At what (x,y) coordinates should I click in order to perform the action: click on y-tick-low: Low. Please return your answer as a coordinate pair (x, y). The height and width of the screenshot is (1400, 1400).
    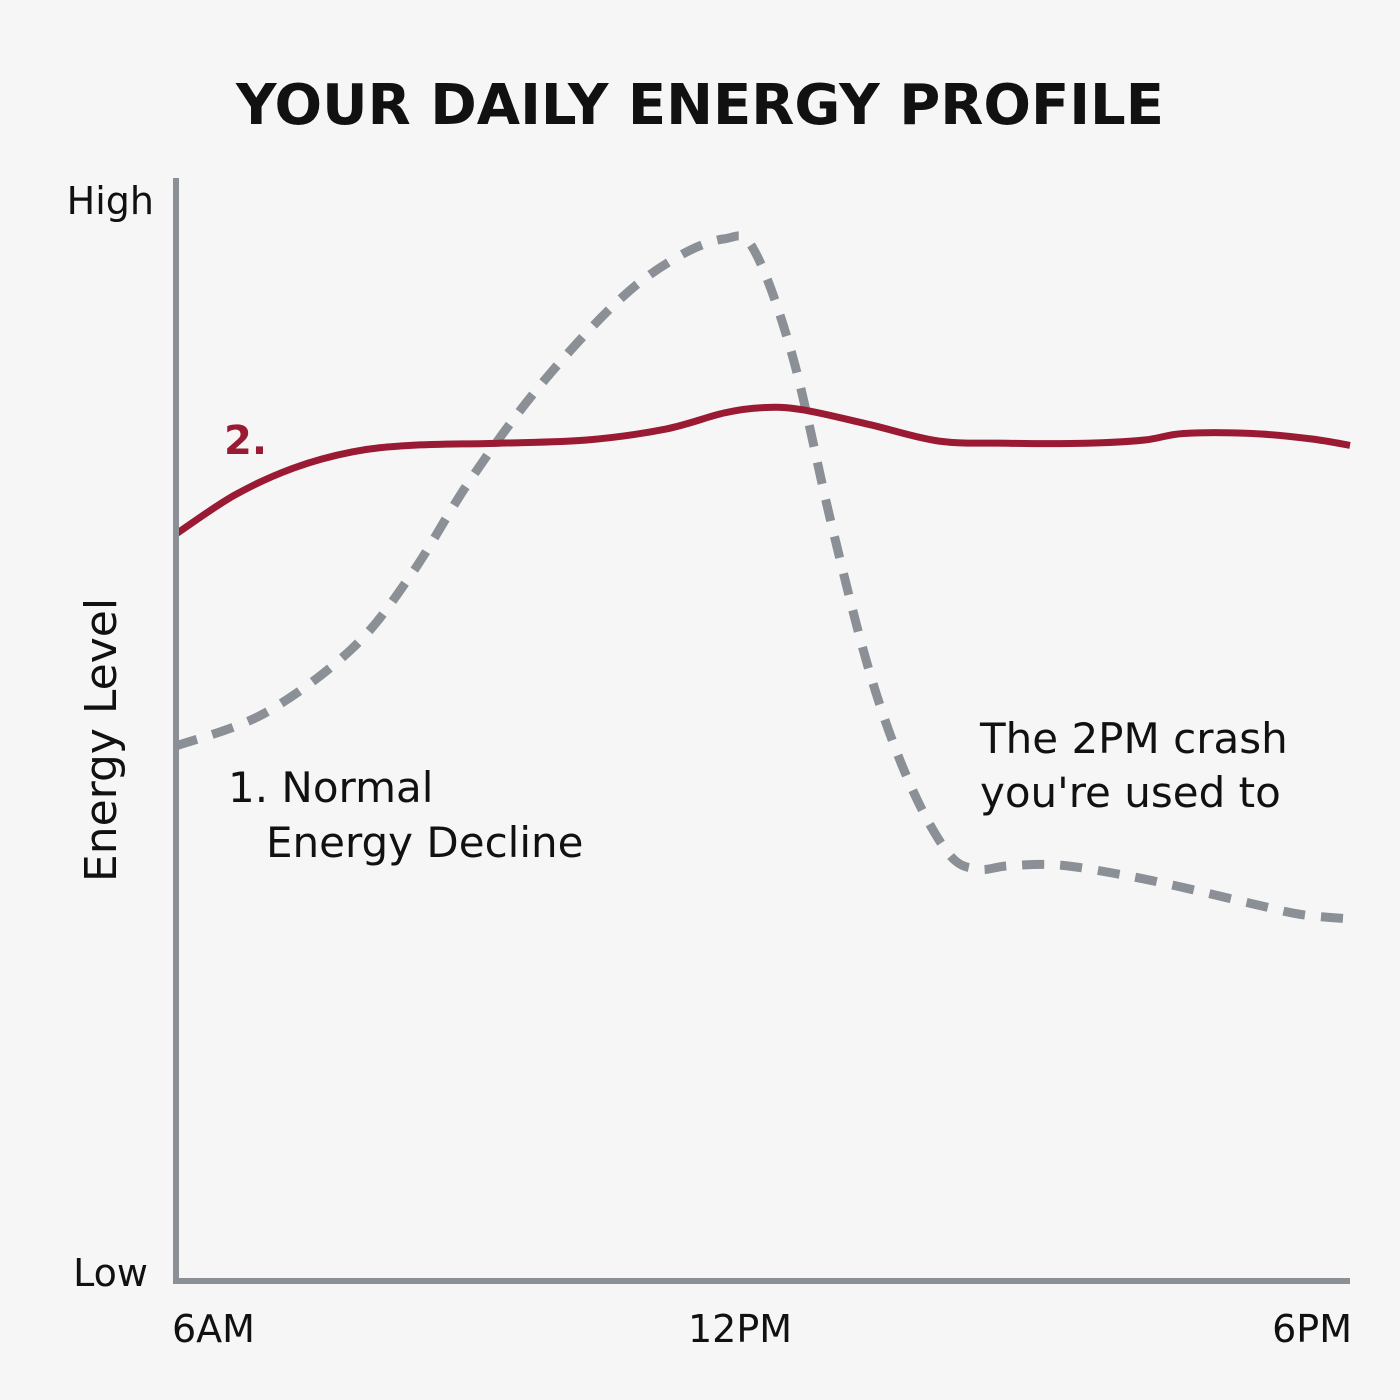
    Looking at the image, I should click on (110, 1273).